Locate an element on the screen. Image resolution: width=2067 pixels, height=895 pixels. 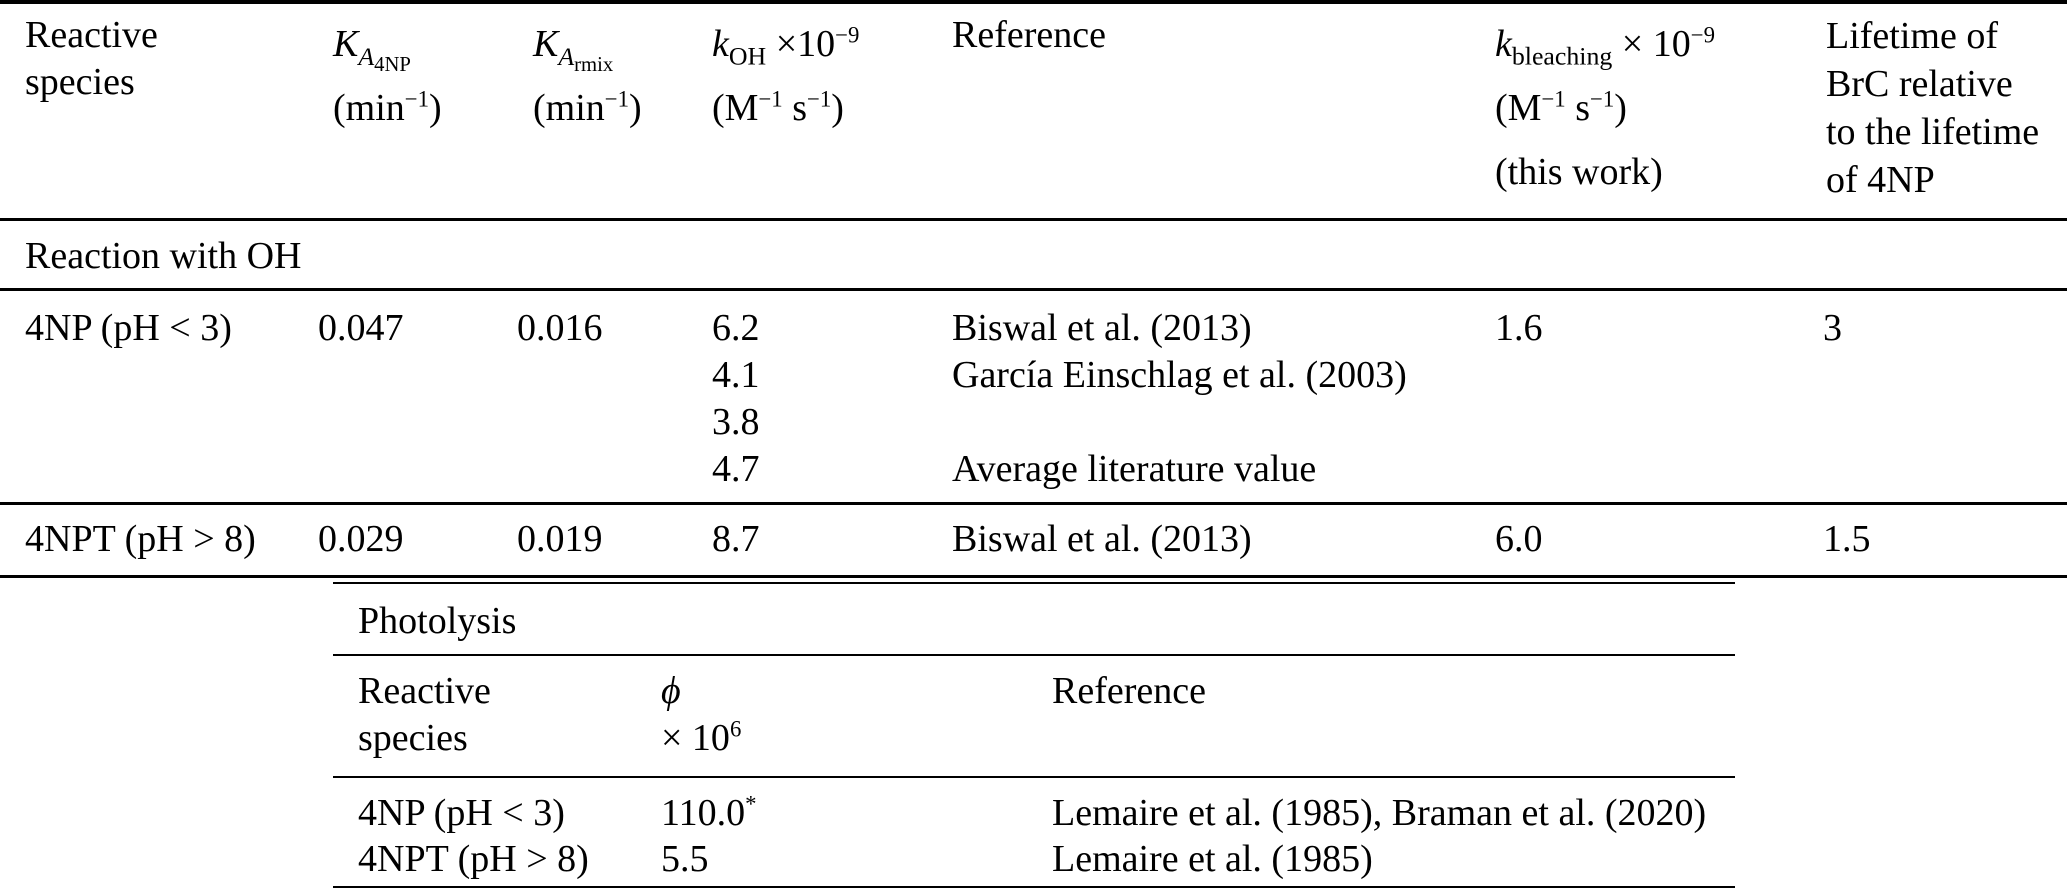
unit-line: (M−1 s−1) is located at coordinates (1605, 108).